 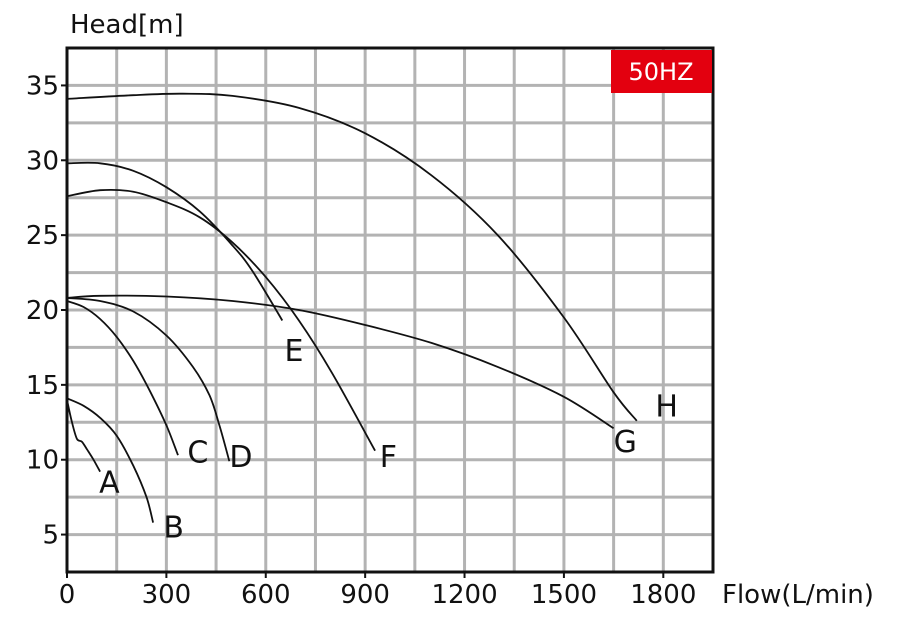 I want to click on curve-label-g: G, so click(x=625, y=442).